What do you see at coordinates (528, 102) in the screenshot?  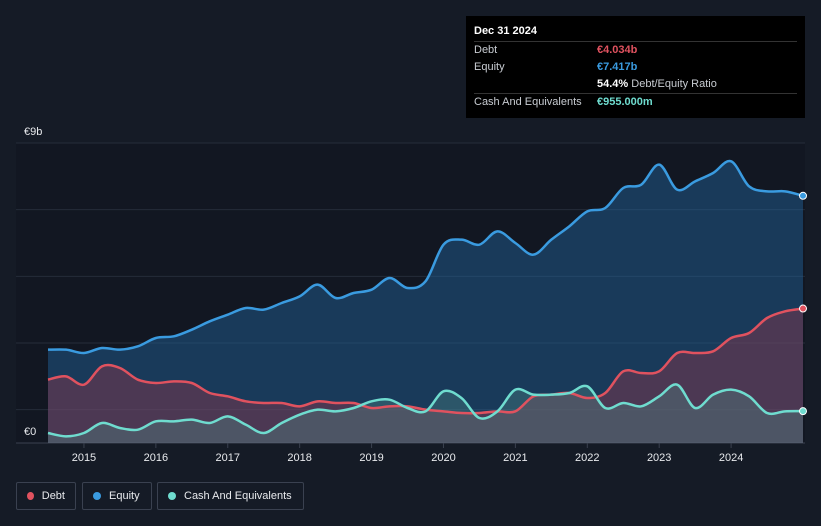 I see `tooltip-cash-label: Cash And Equivalents` at bounding box center [528, 102].